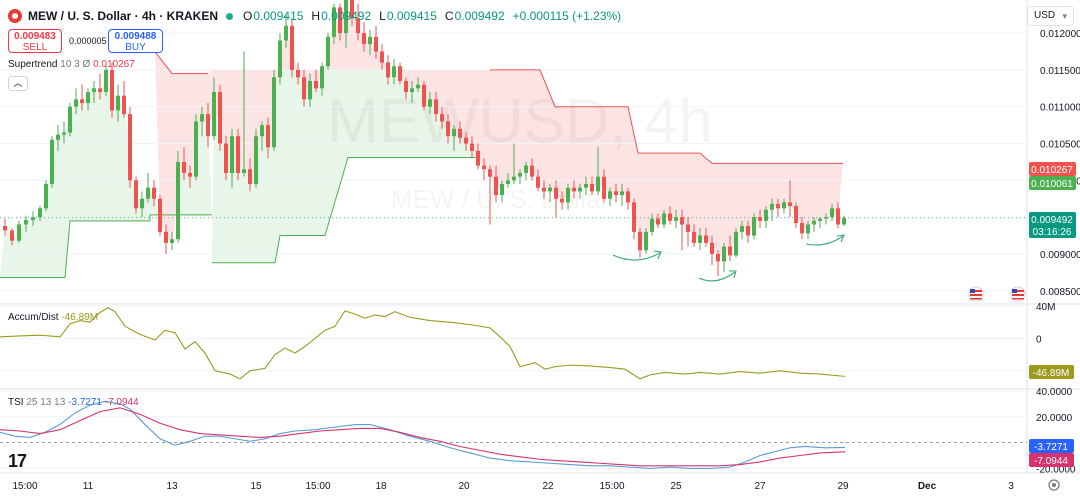 Image resolution: width=1080 pixels, height=498 pixels. Describe the element at coordinates (35, 41) in the screenshot. I see `sell-button: 0.009483 SELL` at that location.